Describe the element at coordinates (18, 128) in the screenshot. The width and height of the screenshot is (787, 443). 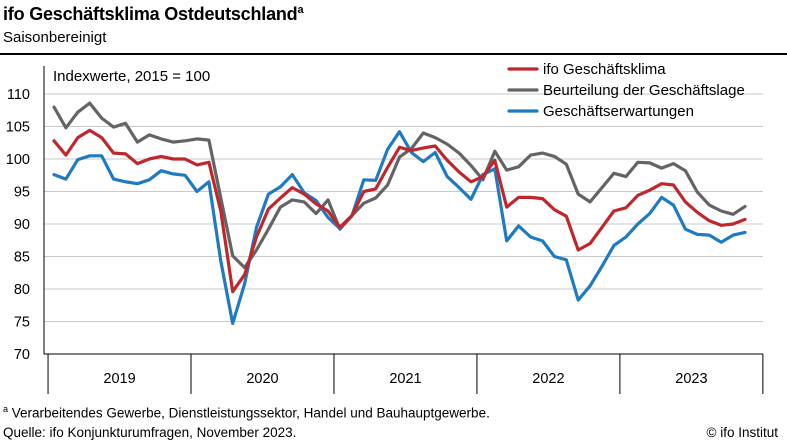
I see `y-tick-label: 105` at that location.